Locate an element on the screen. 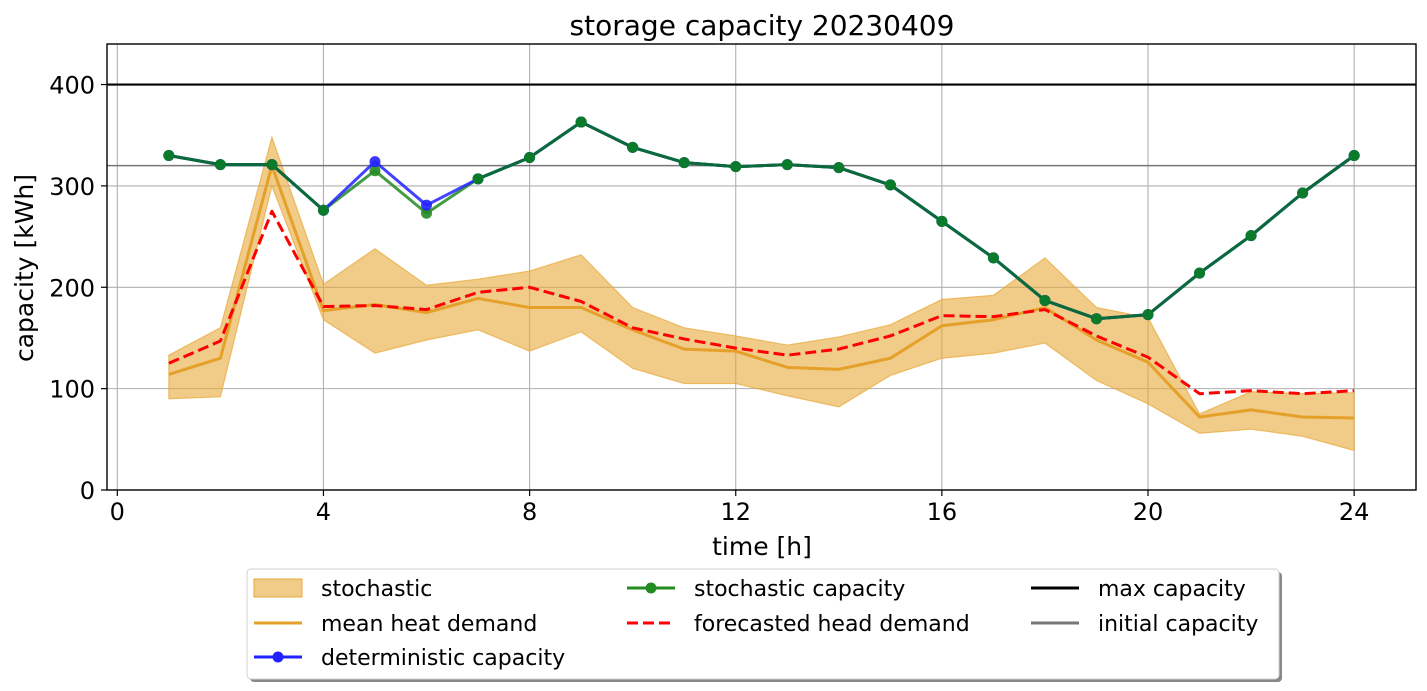 The image size is (1427, 691). y-tick-label: 400 is located at coordinates (72, 86).